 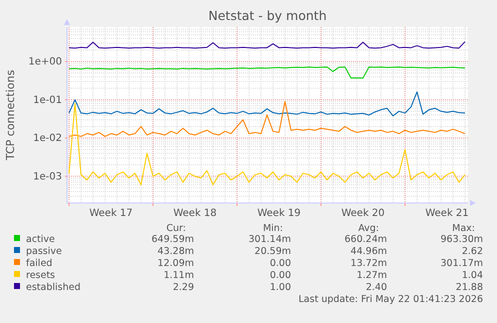 I want to click on text: 21.88, so click(x=469, y=287).